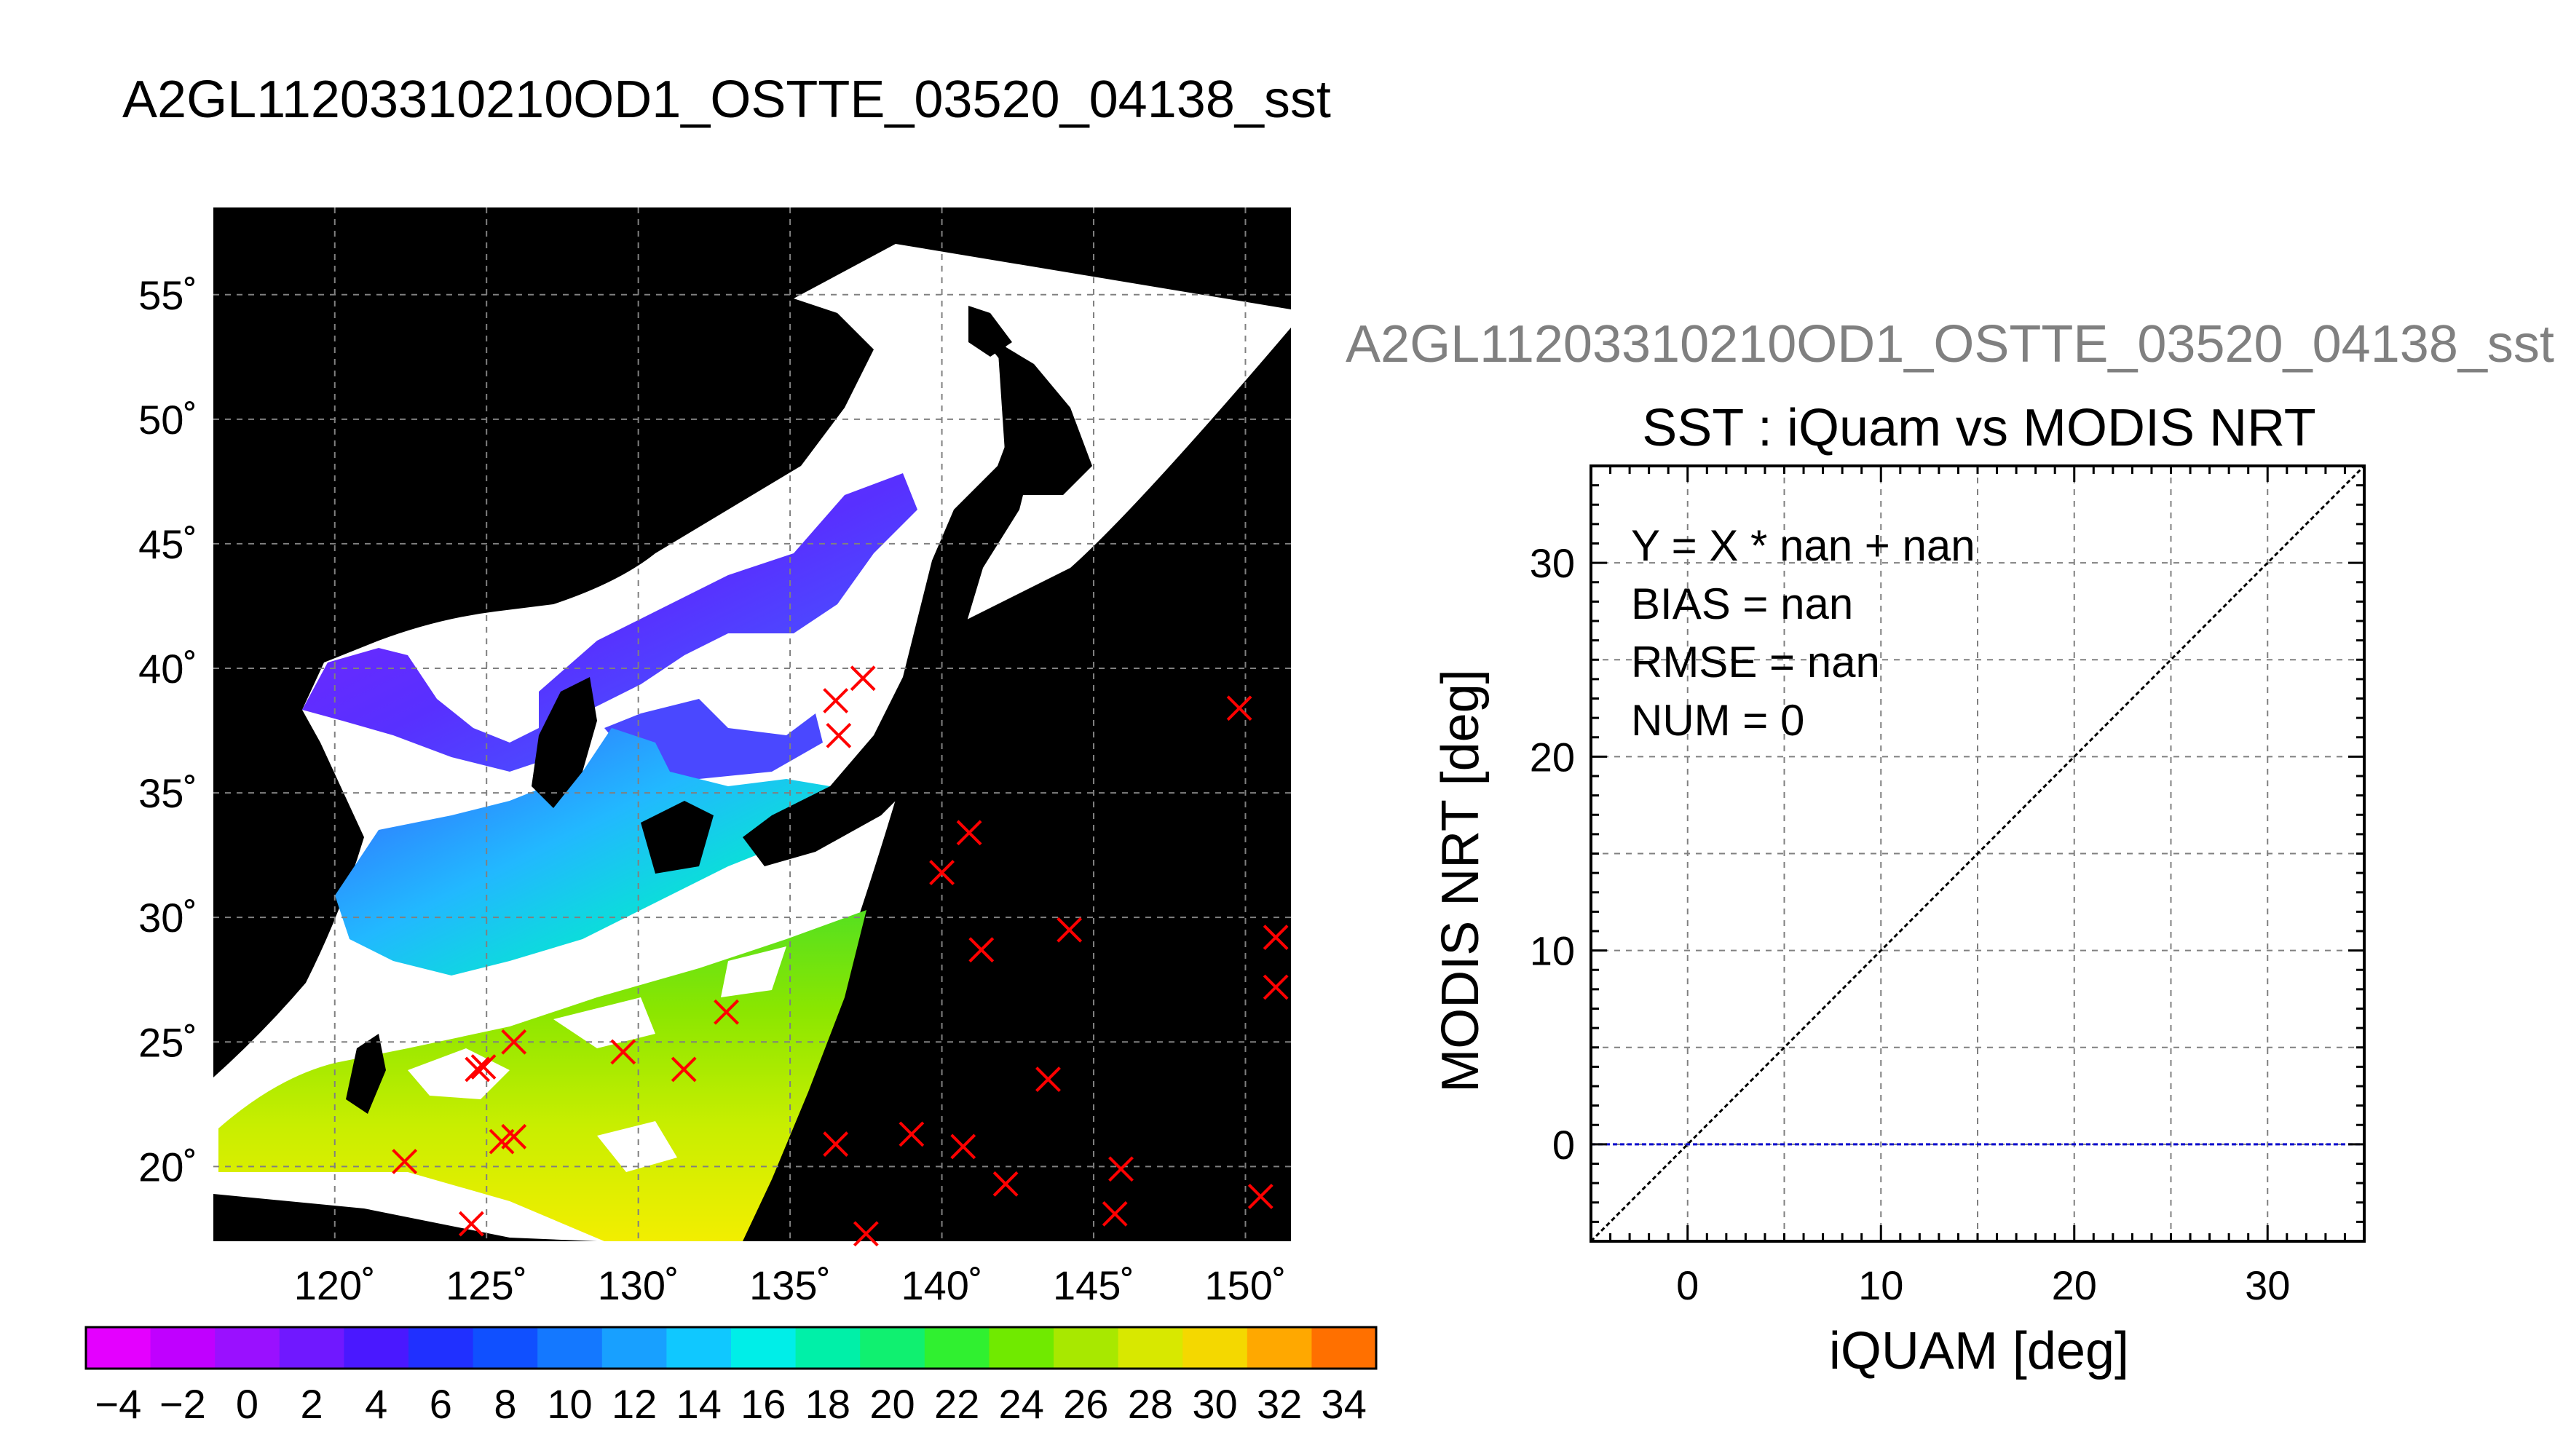  I want to click on map-y-tick-label: 35˚, so click(167, 793).